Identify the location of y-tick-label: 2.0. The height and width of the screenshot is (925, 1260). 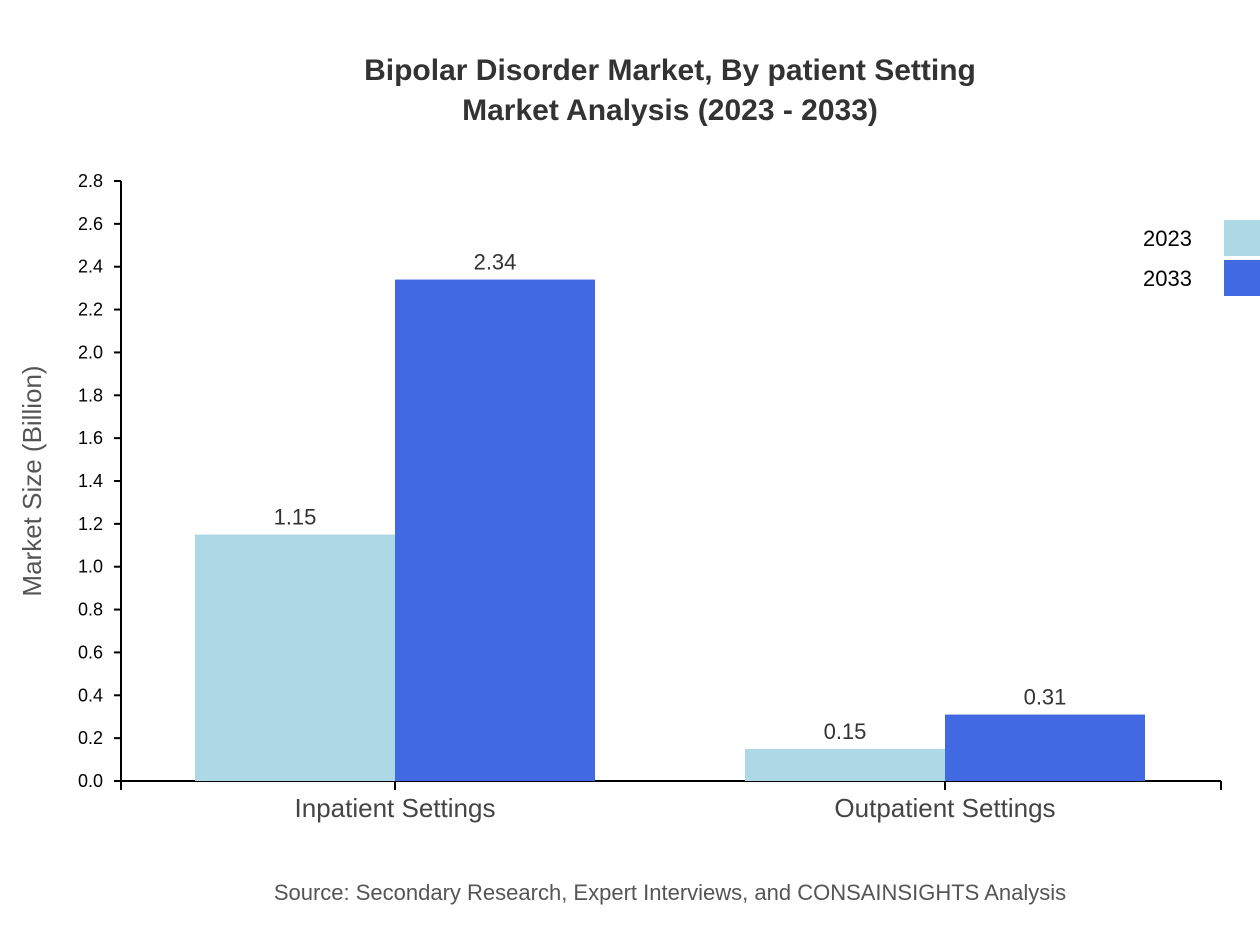
(90, 352).